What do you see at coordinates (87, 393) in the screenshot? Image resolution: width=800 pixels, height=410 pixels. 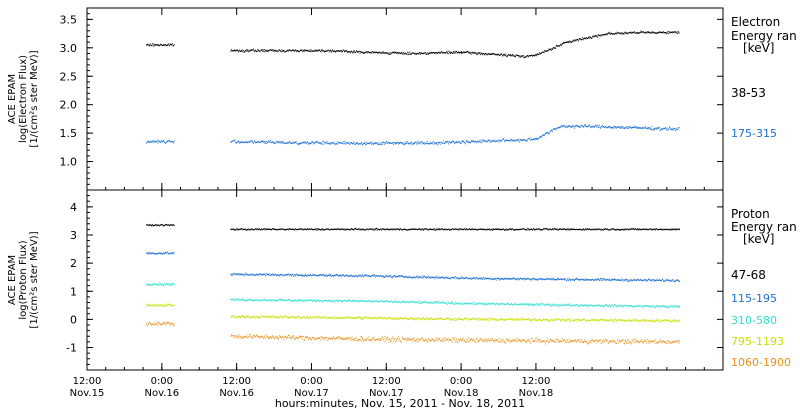 I see `xtick-date-0: Nov.15` at bounding box center [87, 393].